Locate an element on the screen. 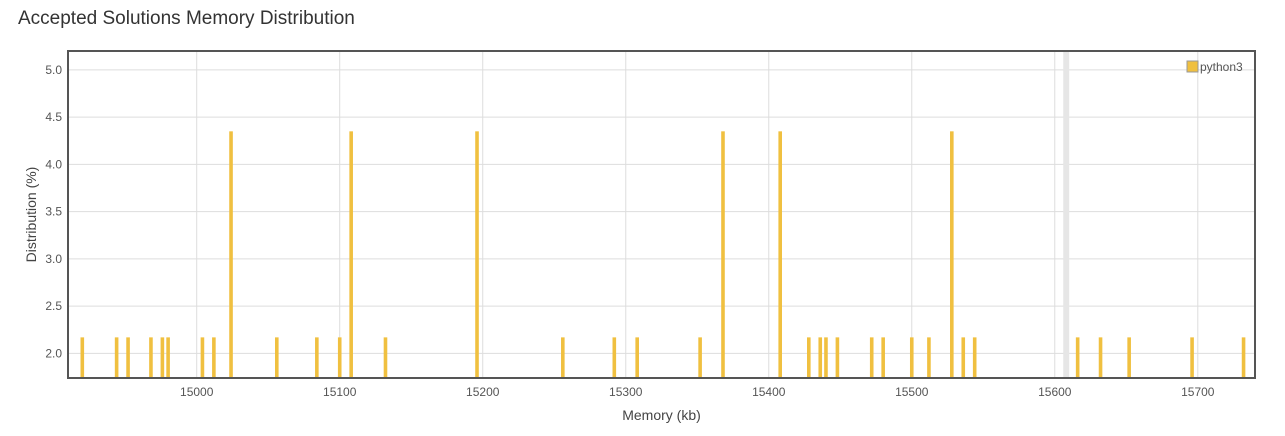  y-tick-label: 4.0 is located at coordinates (53, 164).